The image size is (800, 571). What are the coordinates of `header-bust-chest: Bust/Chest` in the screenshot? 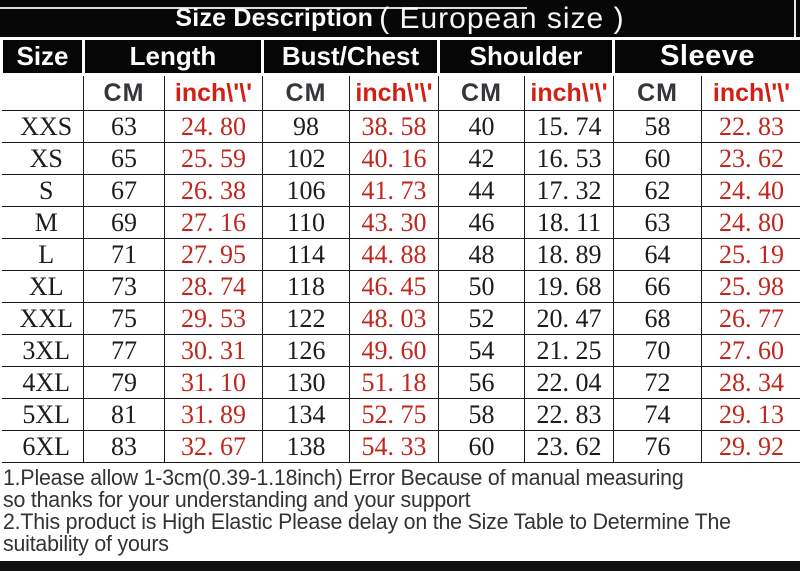 It's located at (350, 56).